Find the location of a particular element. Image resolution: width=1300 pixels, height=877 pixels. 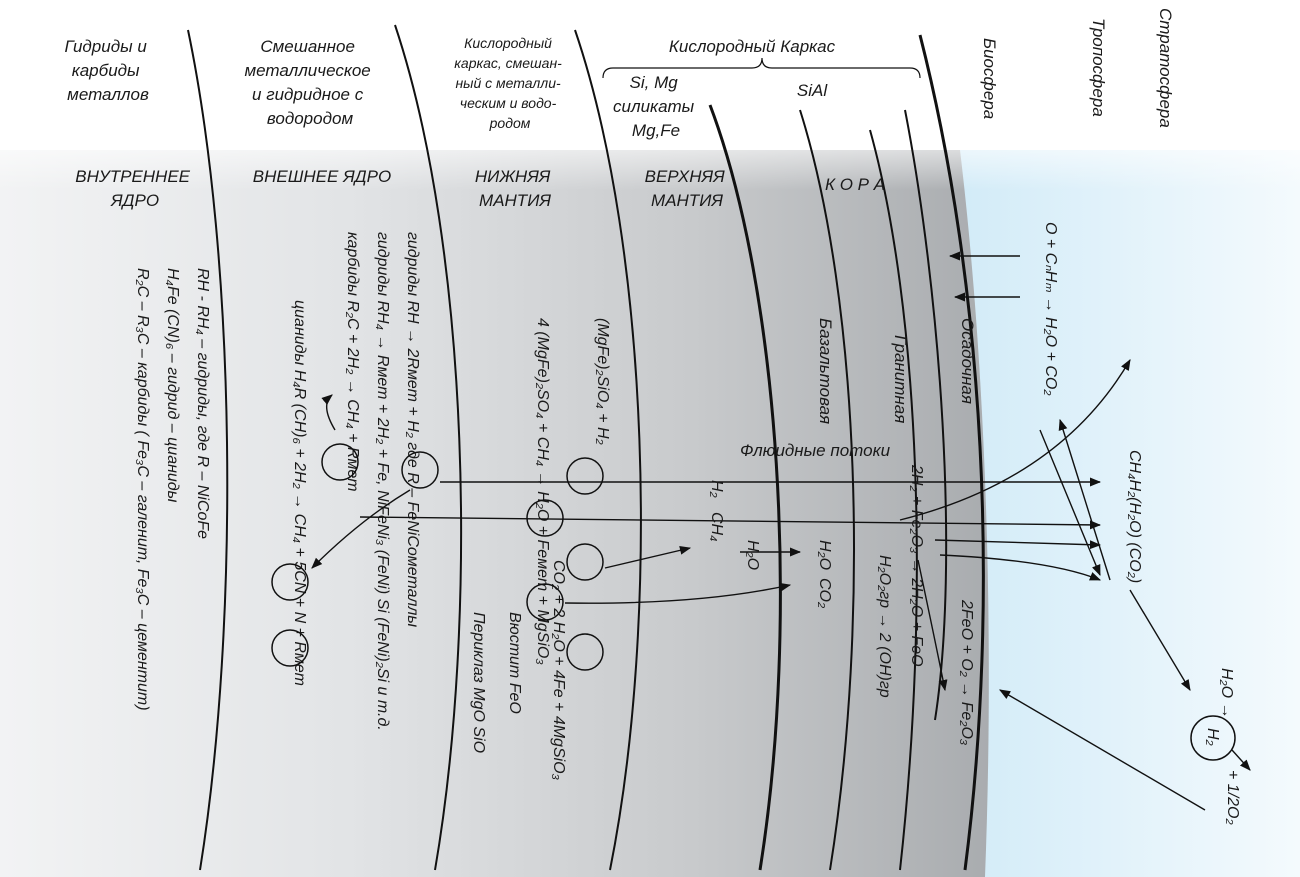

top-fade is located at coordinates (650, 155).